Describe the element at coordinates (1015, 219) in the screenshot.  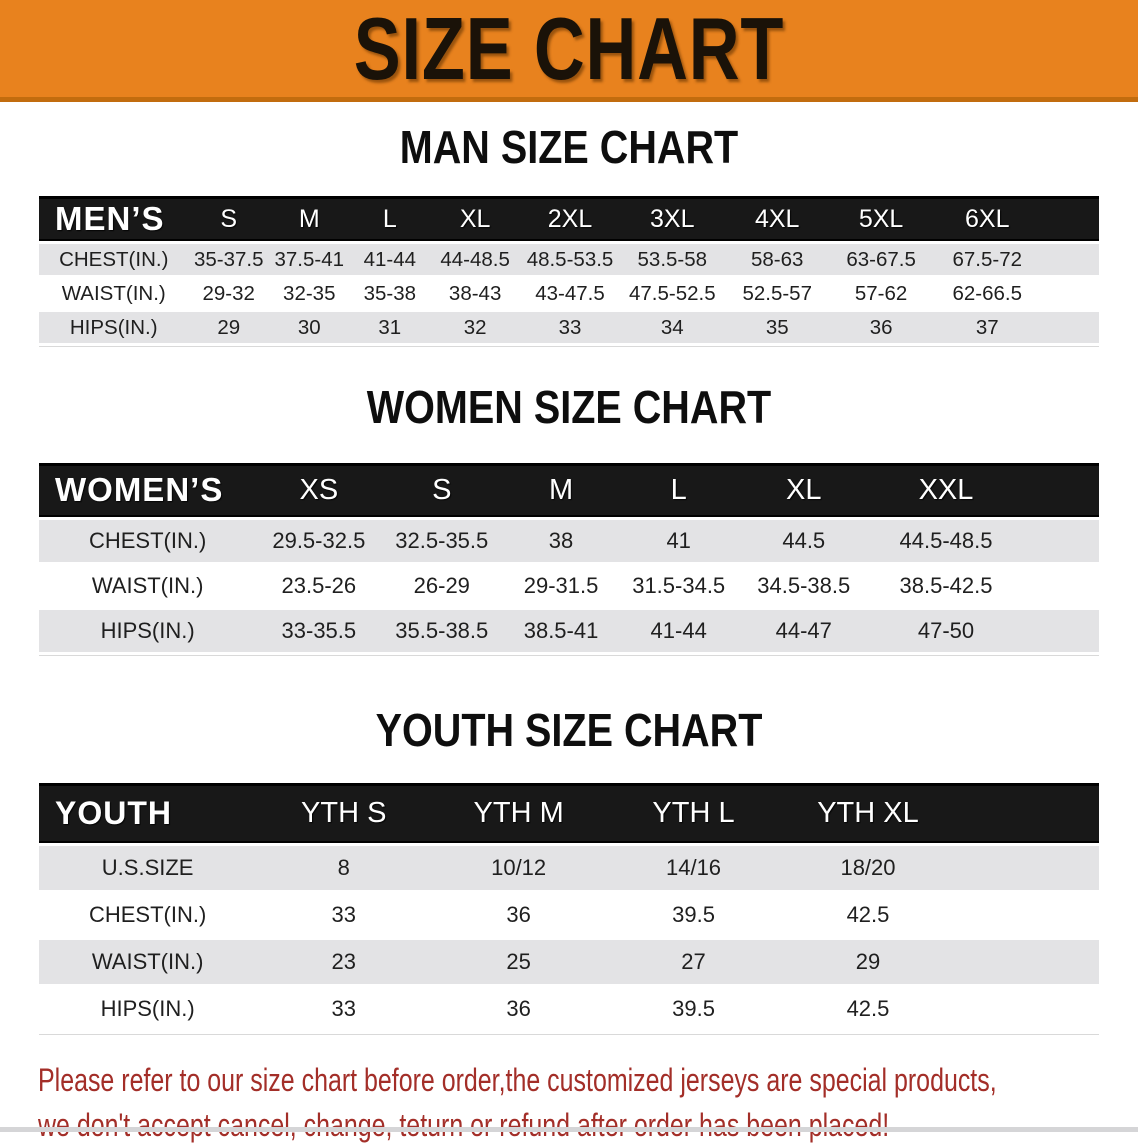
I see `size-column-header: 6XL` at that location.